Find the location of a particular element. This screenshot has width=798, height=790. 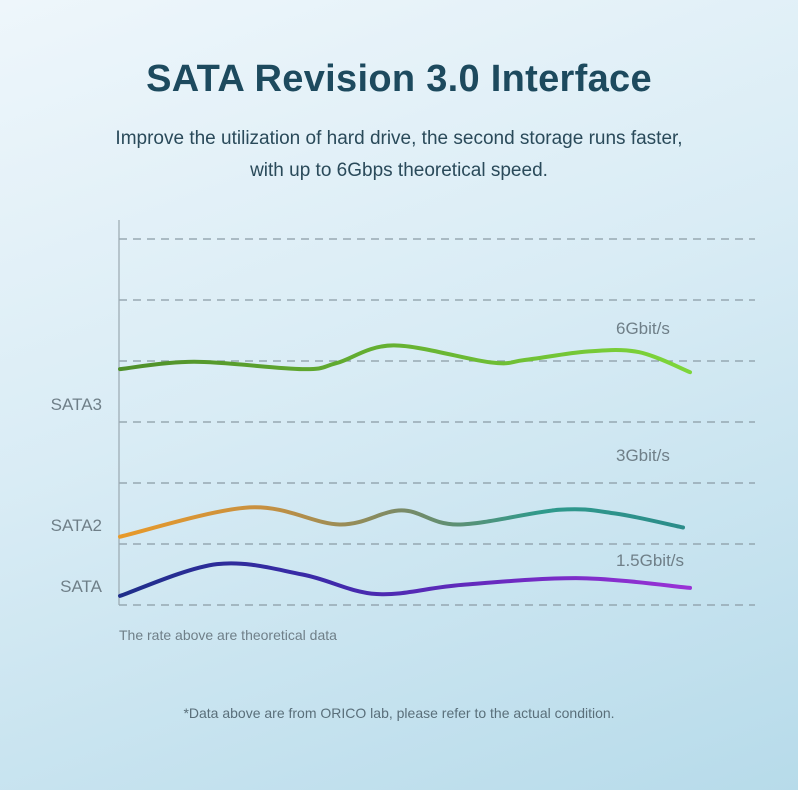

series-label-sata2: SATA2 is located at coordinates (76, 525).